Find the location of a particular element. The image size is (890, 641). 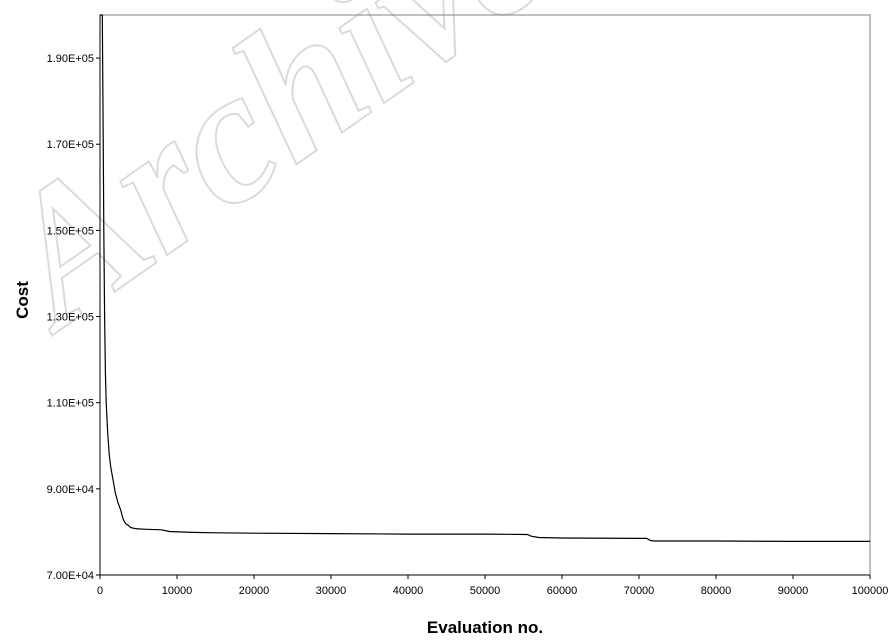

y-tick-label: 1.50E+05 is located at coordinates (70, 231).